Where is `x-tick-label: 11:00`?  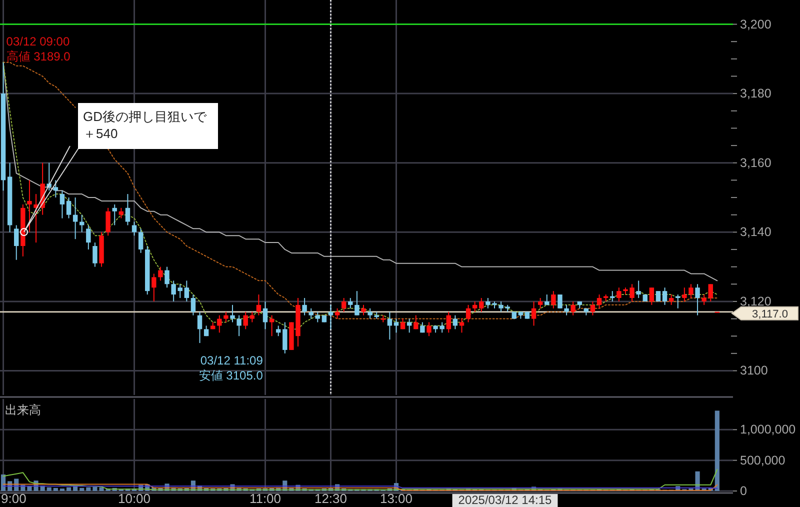
x-tick-label: 11:00 is located at coordinates (265, 498).